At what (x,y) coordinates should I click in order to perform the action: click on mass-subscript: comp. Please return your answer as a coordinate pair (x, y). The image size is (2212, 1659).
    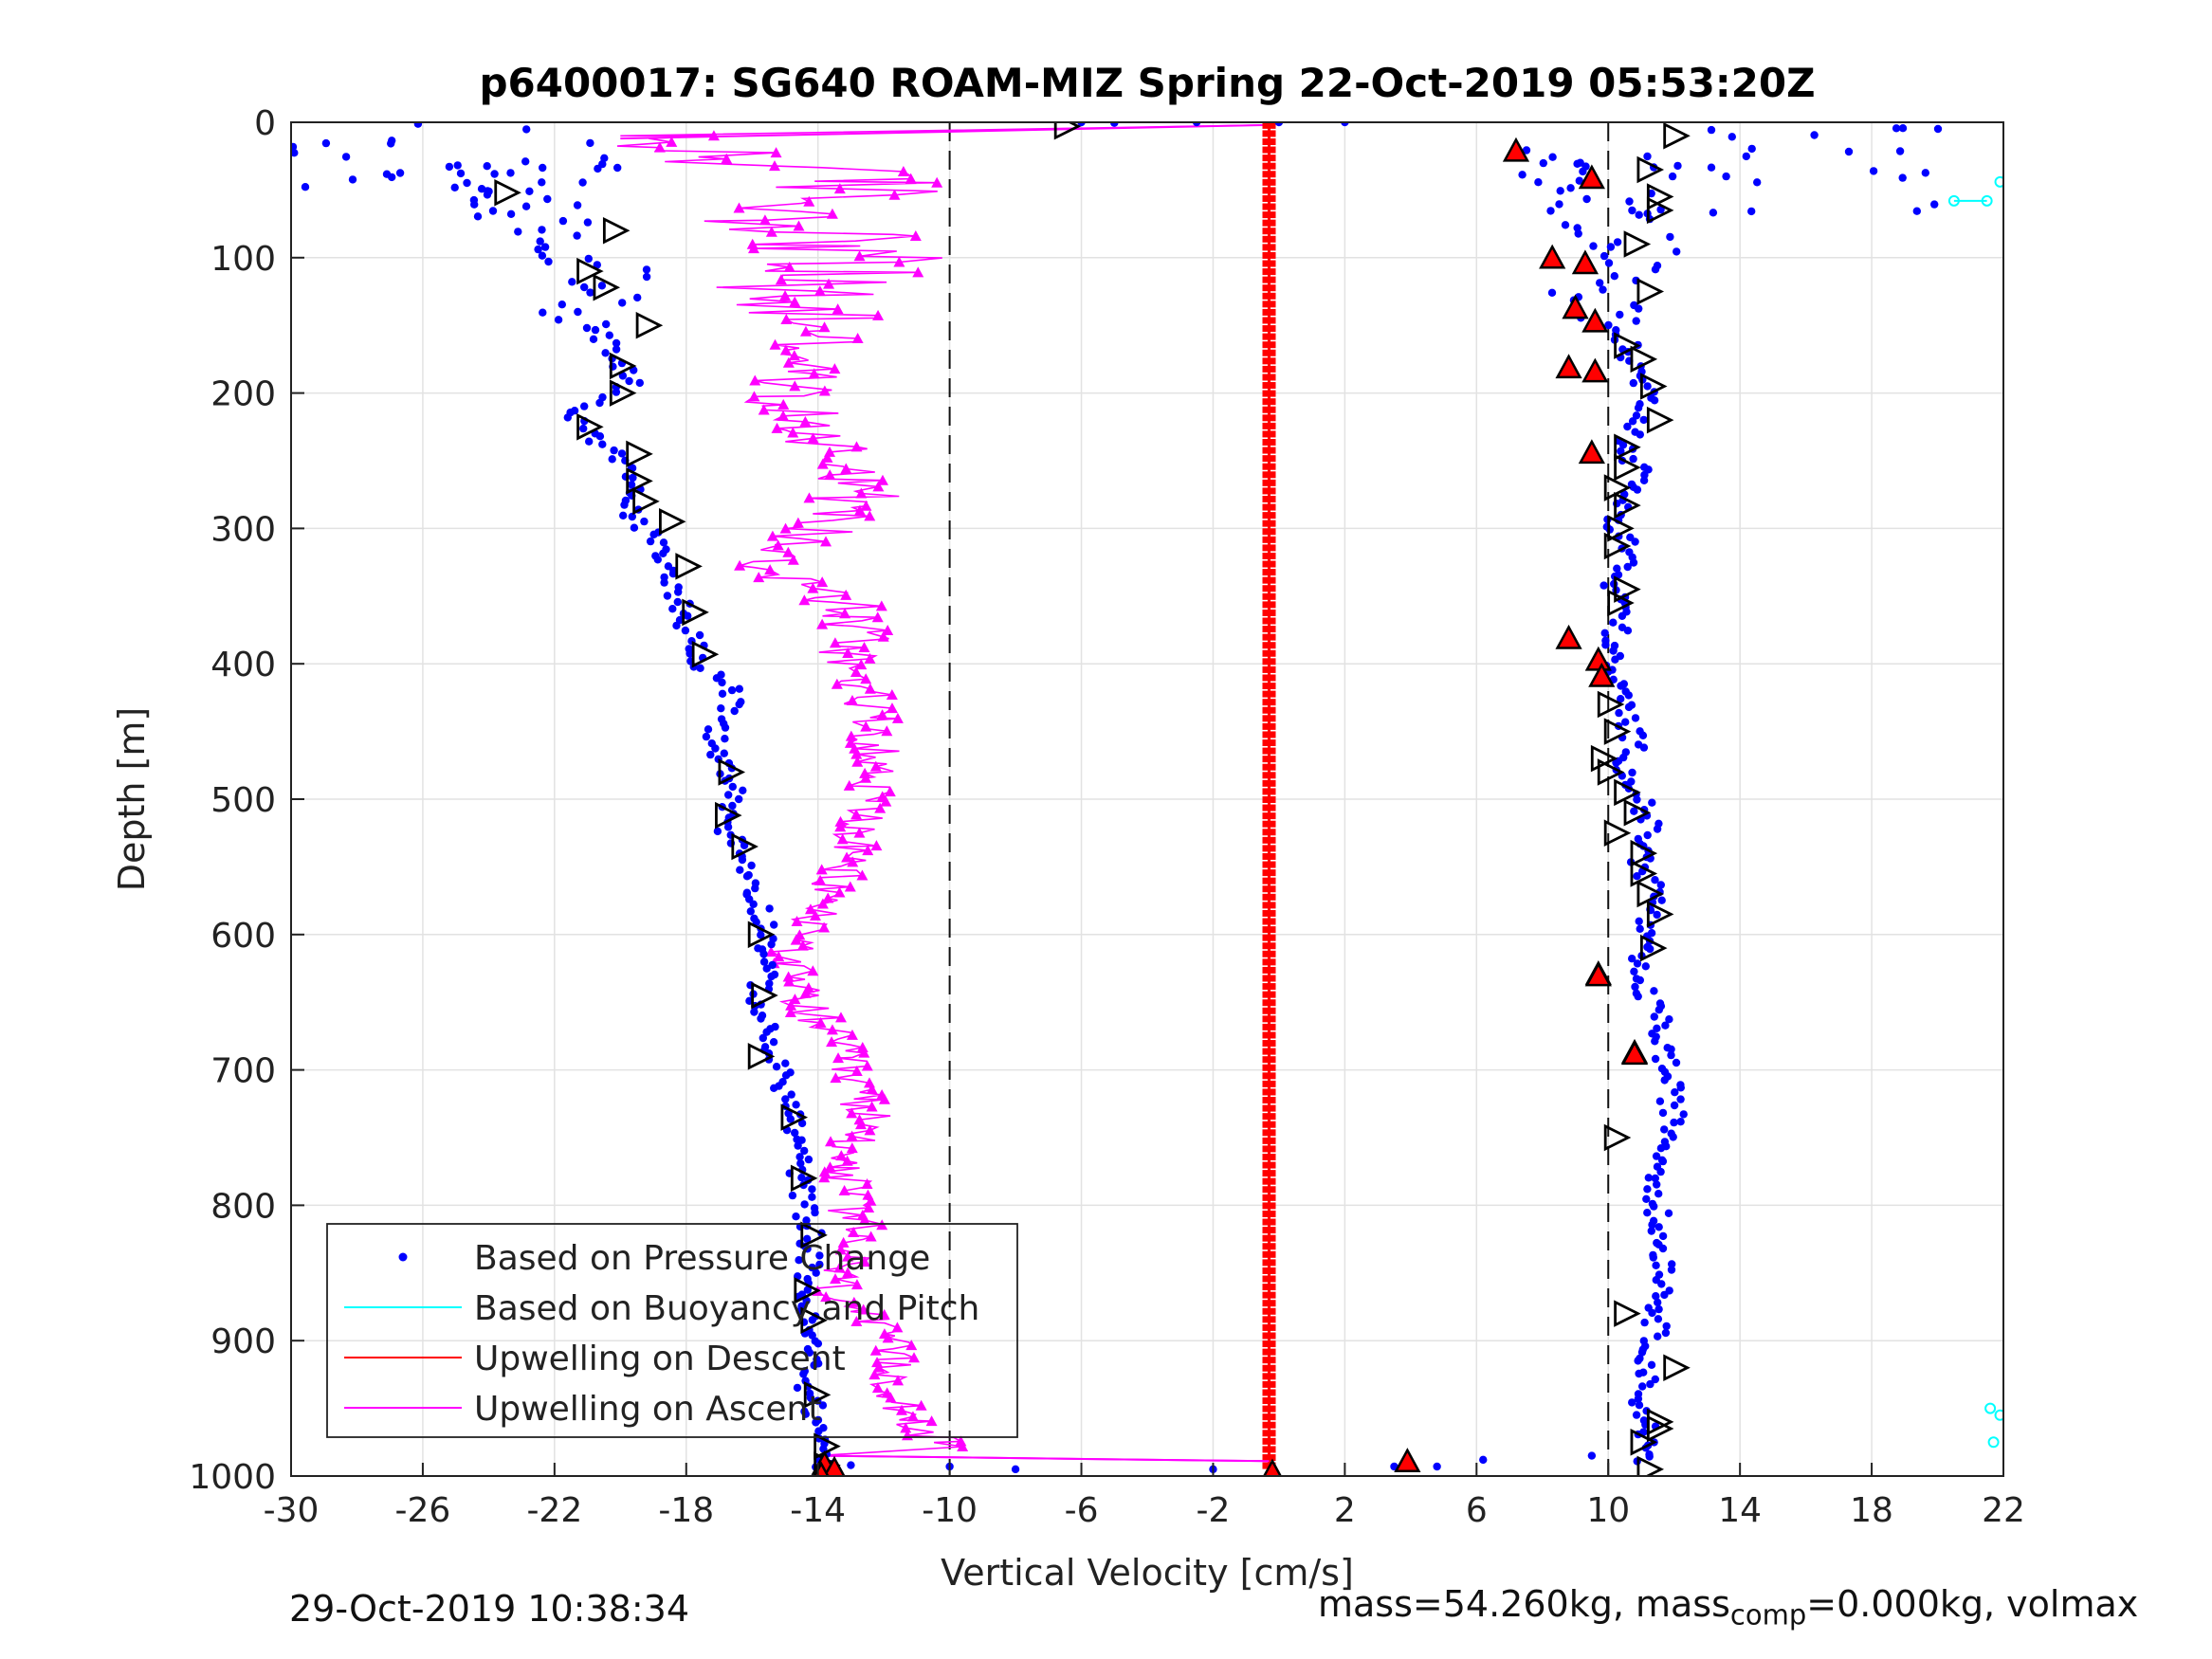
    Looking at the image, I should click on (1768, 1615).